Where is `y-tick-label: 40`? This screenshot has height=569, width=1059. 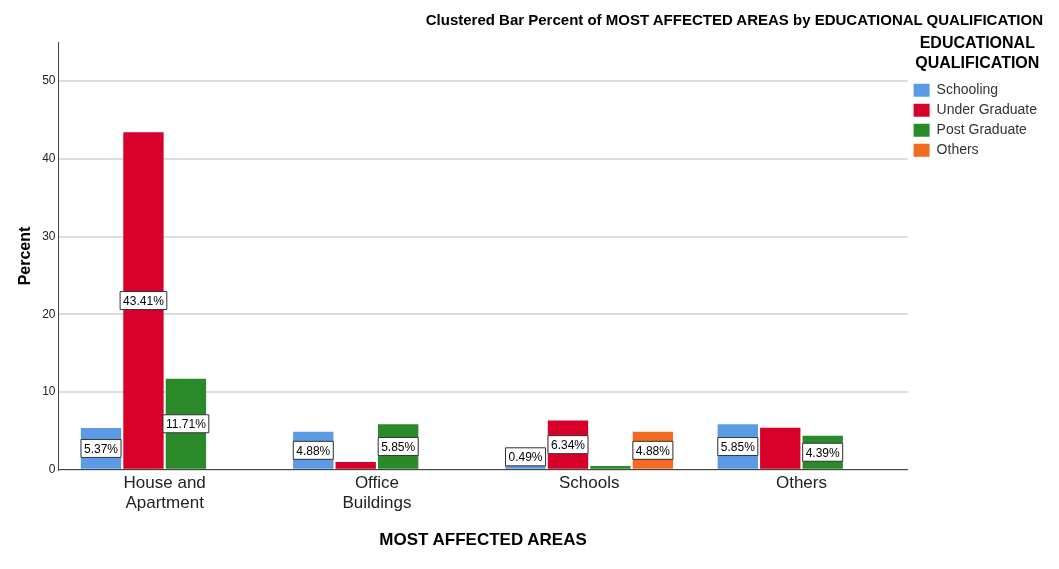 y-tick-label: 40 is located at coordinates (49, 158).